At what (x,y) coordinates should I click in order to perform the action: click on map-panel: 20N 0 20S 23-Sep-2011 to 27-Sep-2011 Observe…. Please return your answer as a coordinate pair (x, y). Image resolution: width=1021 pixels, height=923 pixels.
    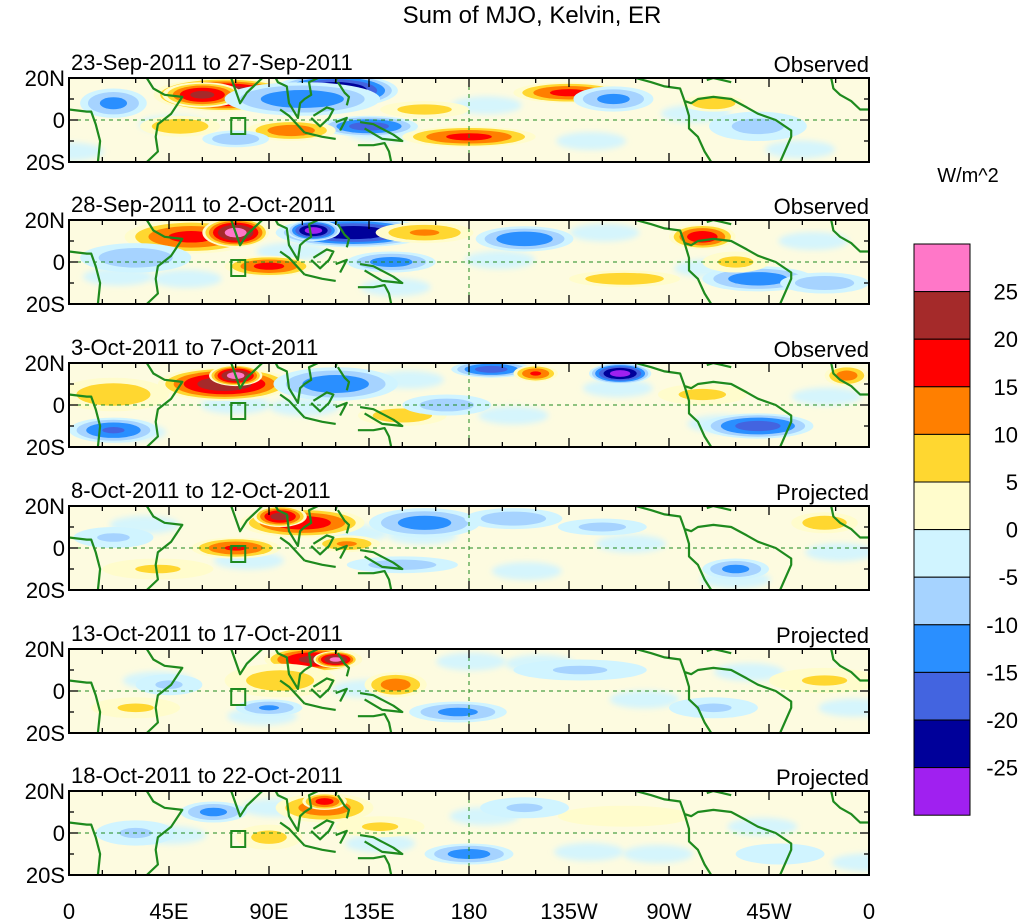
    Looking at the image, I should click on (447, 112).